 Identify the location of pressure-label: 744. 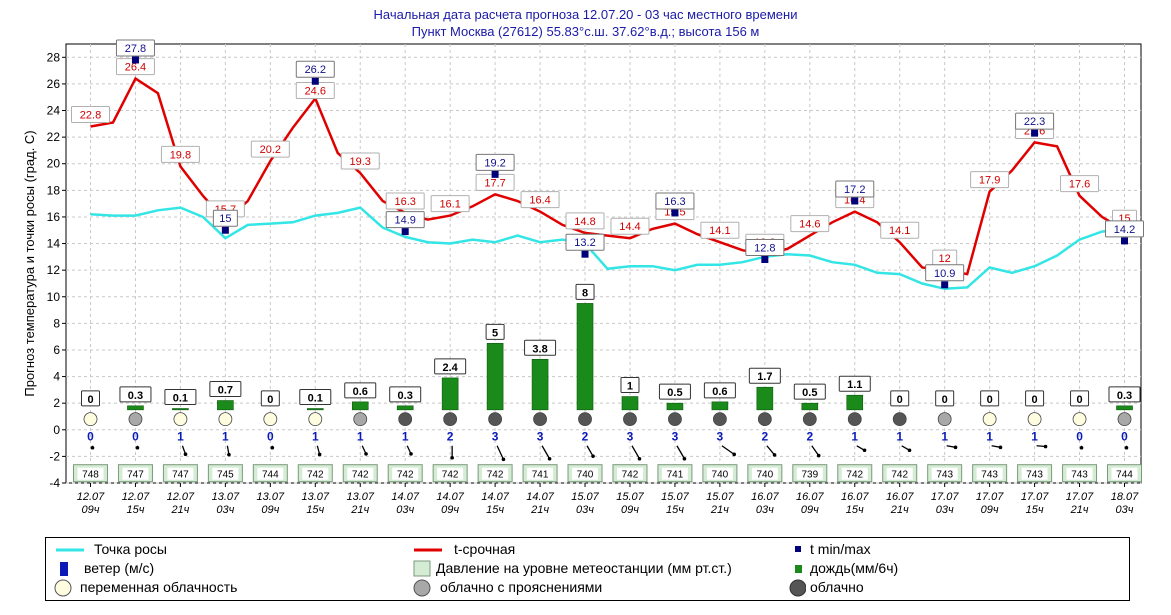
(270, 475).